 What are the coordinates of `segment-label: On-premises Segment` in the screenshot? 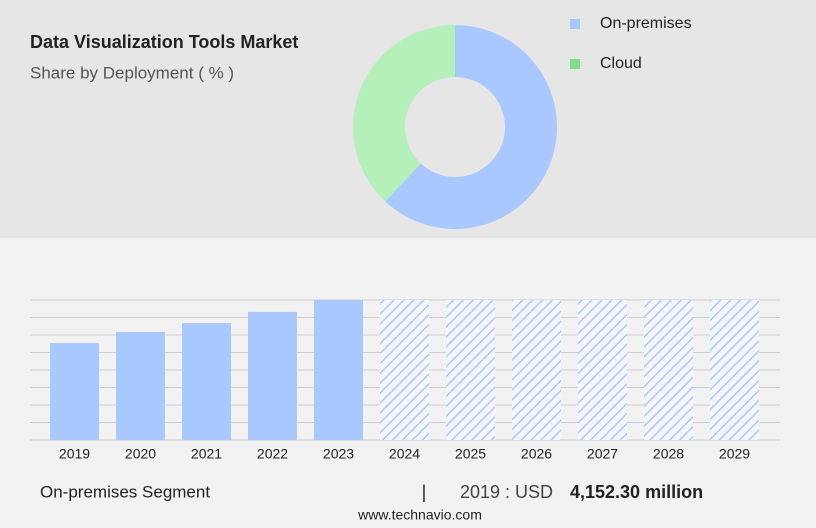 It's located at (125, 491).